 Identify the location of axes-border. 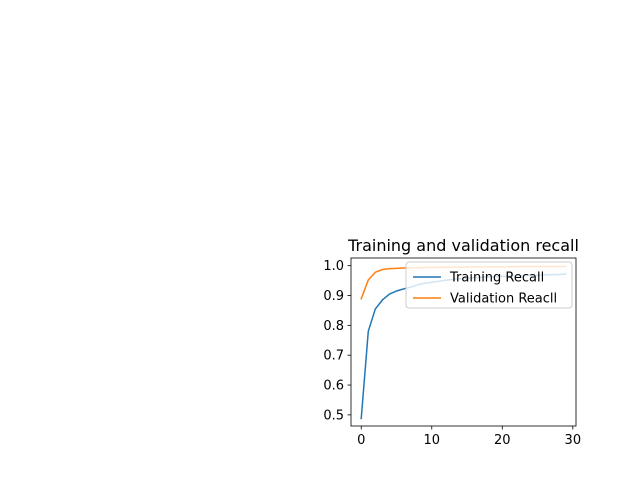
(463, 342).